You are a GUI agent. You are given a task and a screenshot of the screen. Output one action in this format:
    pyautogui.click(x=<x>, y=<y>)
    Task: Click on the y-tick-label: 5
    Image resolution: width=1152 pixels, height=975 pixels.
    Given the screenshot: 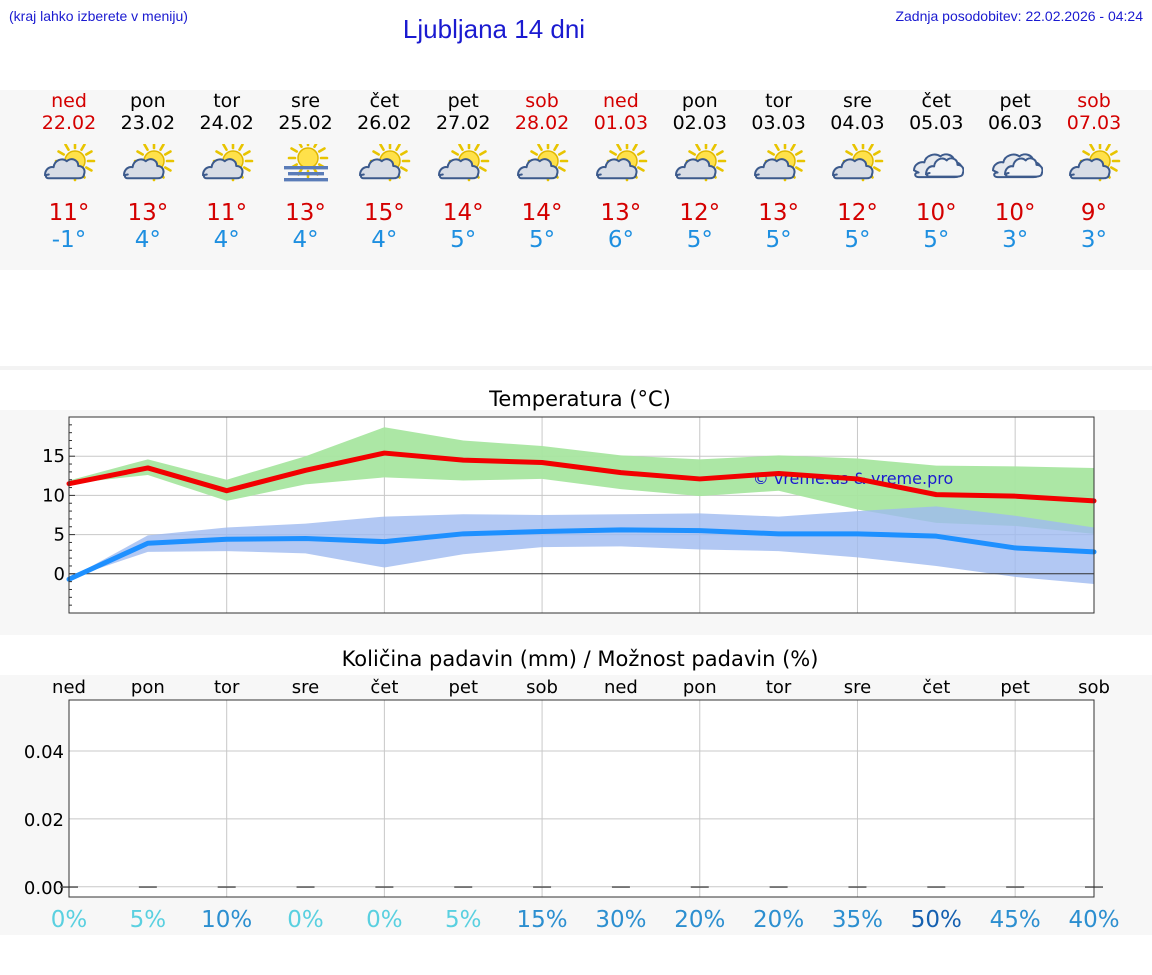 What is the action you would take?
    pyautogui.click(x=59, y=535)
    